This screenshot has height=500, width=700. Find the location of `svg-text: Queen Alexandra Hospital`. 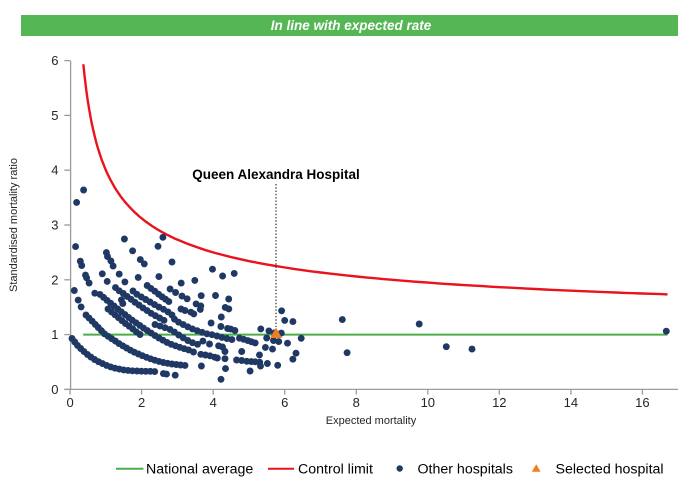

svg-text: Queen Alexandra Hospital is located at coordinates (276, 174).